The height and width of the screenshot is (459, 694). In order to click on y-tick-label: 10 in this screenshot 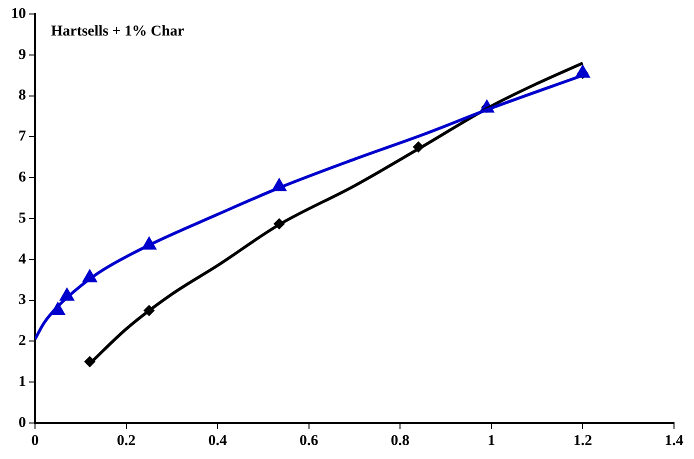, I will do `click(18, 14)`.